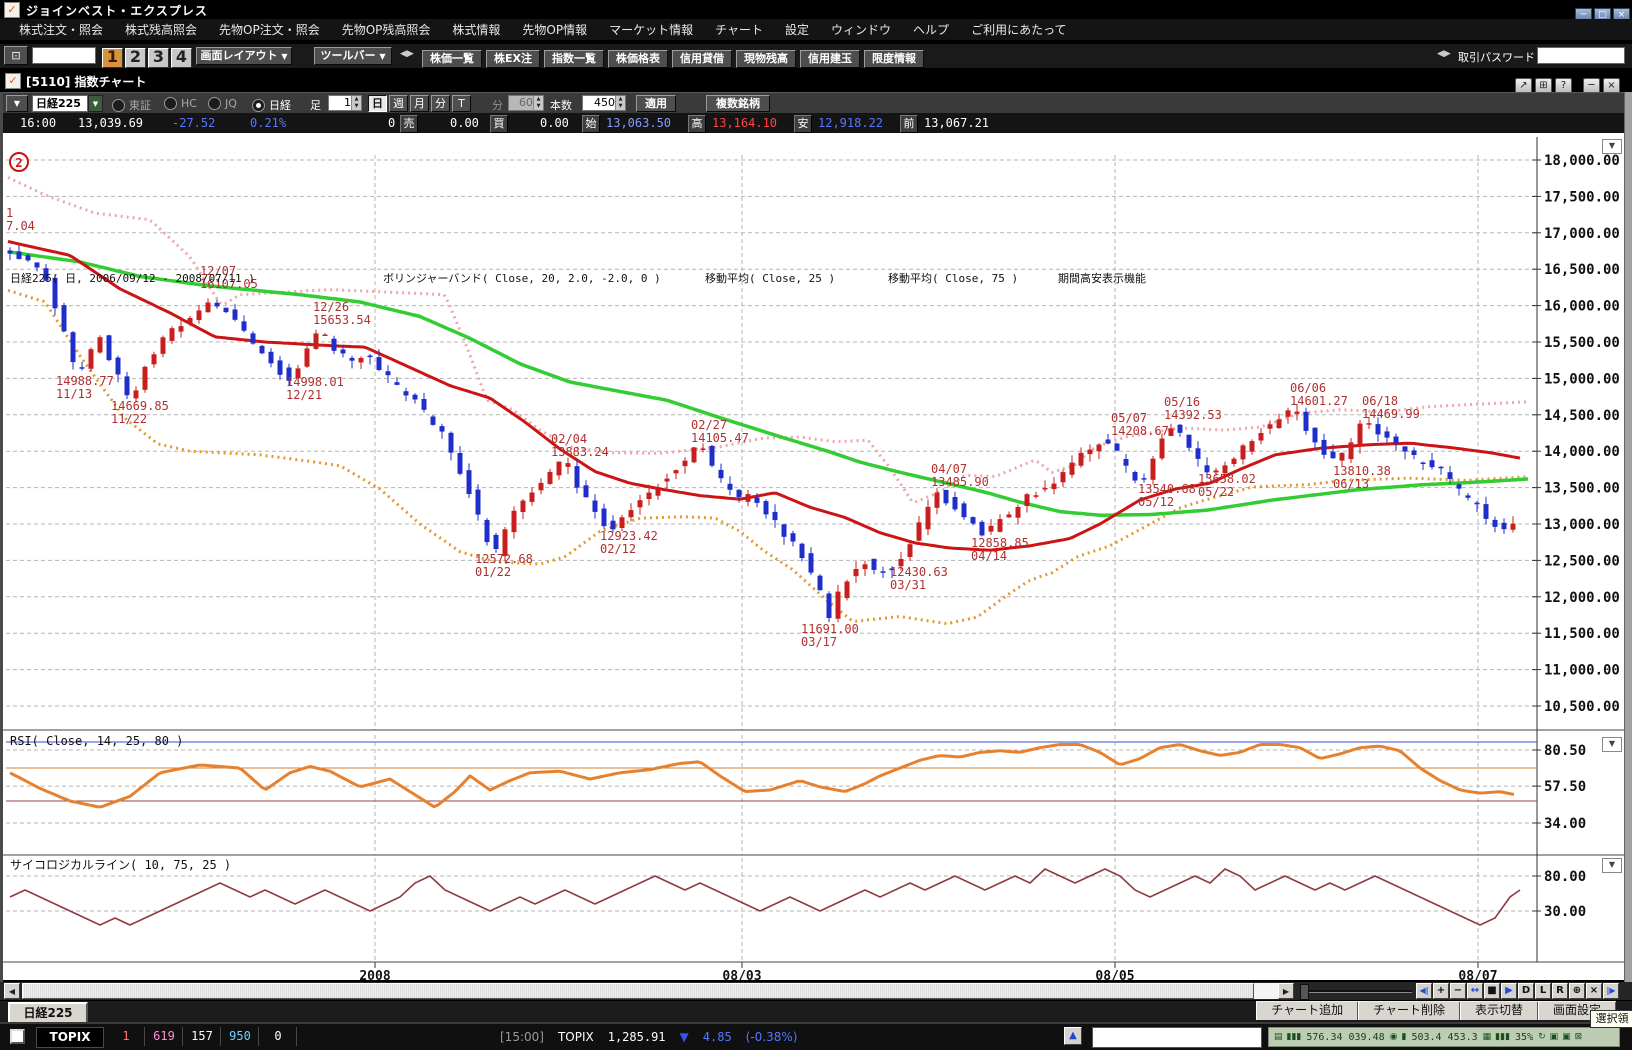  What do you see at coordinates (1560, 991) in the screenshot?
I see `nav-button-8: R` at bounding box center [1560, 991].